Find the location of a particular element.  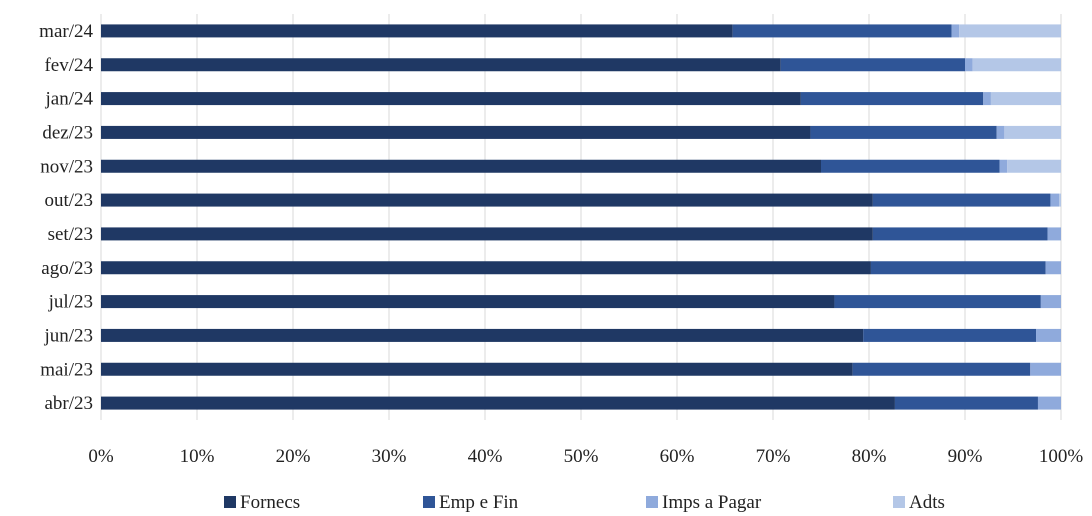

category-label: mai/23 is located at coordinates (66, 369).